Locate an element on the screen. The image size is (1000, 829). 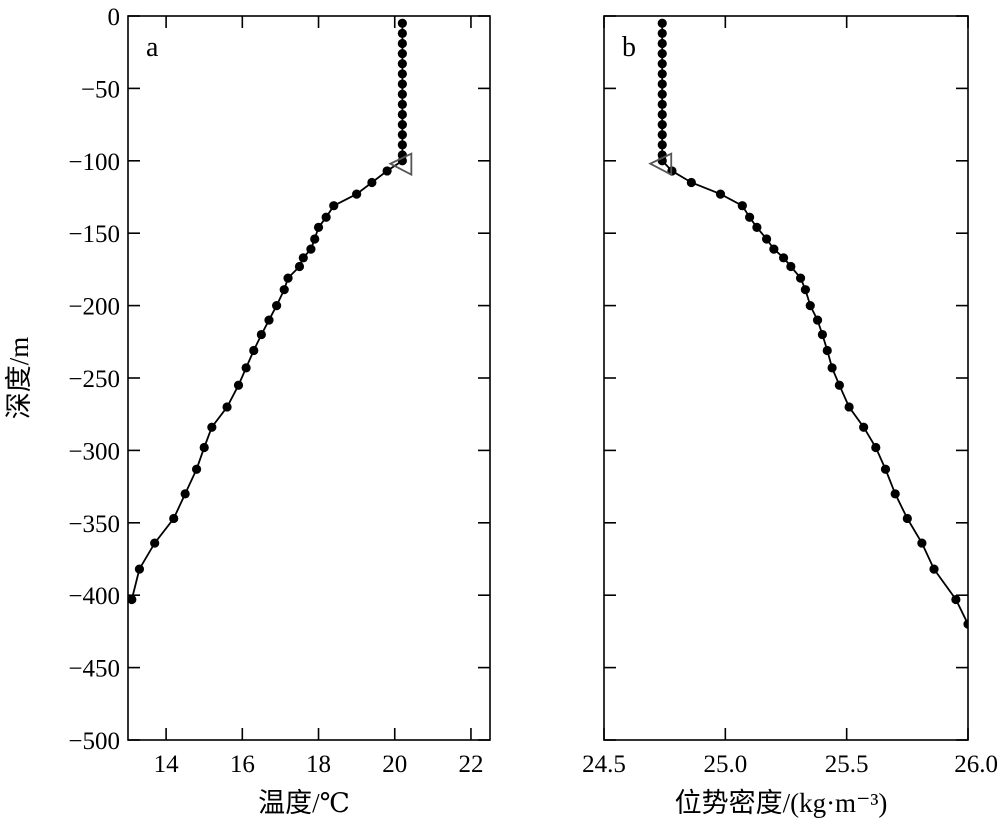
x-tick-label: 26.0 is located at coordinates (976, 764).